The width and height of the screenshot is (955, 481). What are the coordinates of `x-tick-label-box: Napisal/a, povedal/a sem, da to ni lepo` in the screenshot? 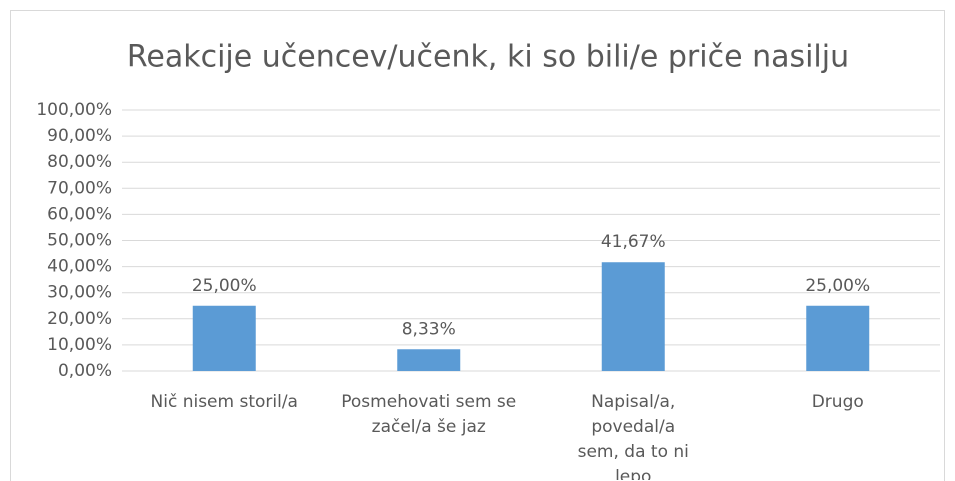 It's located at (633, 436).